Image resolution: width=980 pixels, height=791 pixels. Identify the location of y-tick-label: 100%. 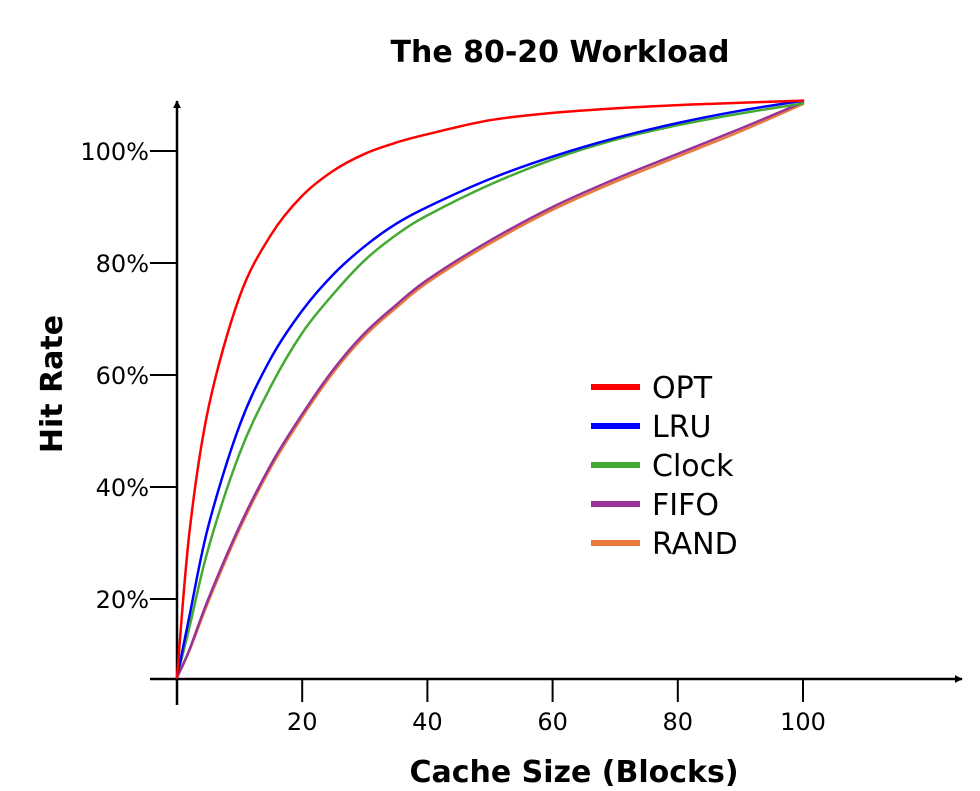
(114, 152).